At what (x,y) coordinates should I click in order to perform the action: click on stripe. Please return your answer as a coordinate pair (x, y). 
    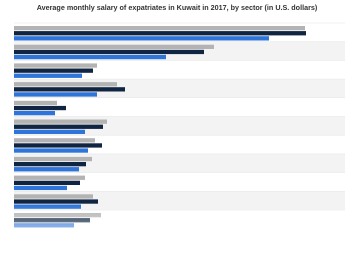
    Looking at the image, I should click on (179, 163).